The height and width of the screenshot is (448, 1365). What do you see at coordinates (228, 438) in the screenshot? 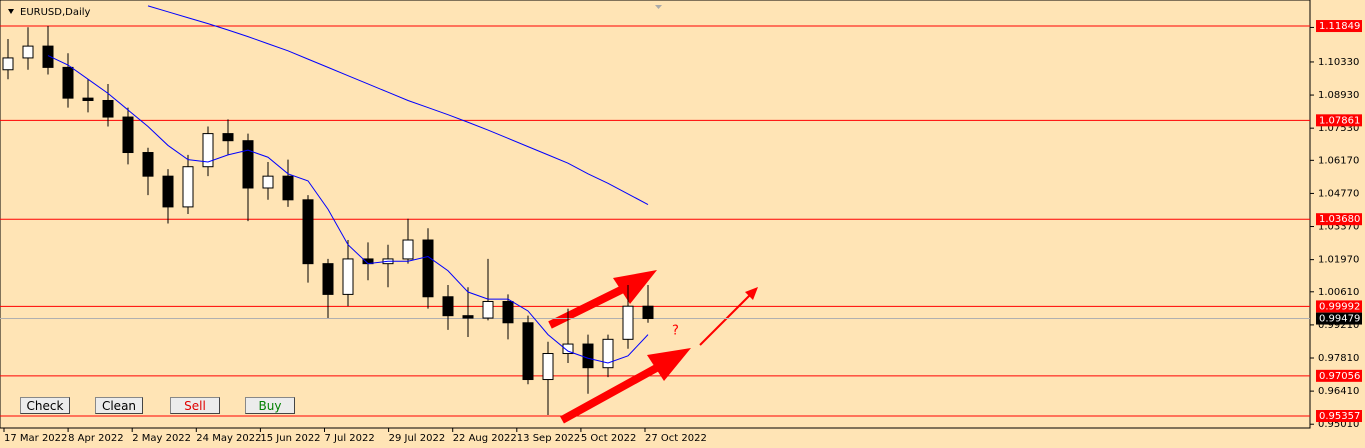
I see `x-tick-label: 24 May 2022` at bounding box center [228, 438].